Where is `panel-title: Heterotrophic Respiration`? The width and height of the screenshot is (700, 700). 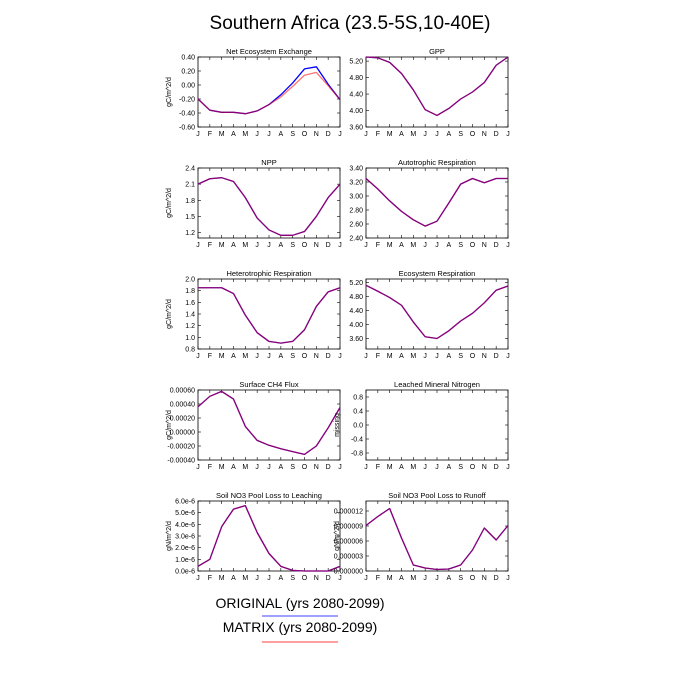 panel-title: Heterotrophic Respiration is located at coordinates (268, 273).